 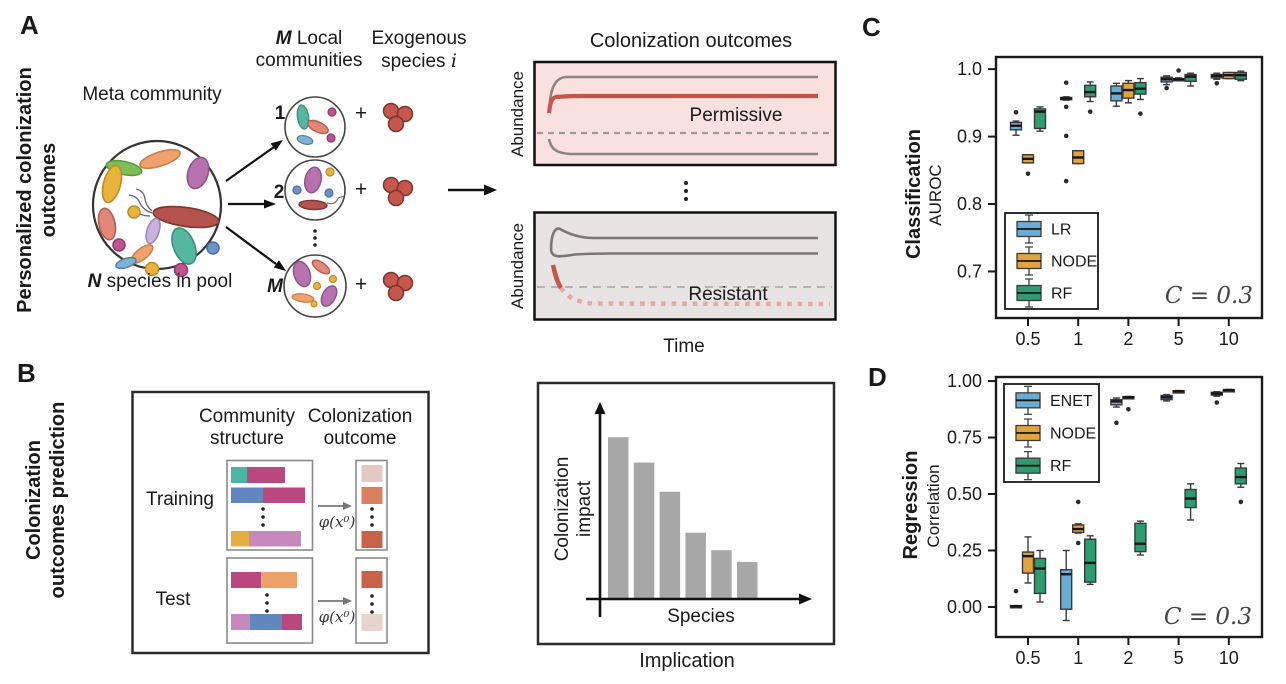 What do you see at coordinates (1073, 434) in the screenshot?
I see `regression-legend-label: NODE` at bounding box center [1073, 434].